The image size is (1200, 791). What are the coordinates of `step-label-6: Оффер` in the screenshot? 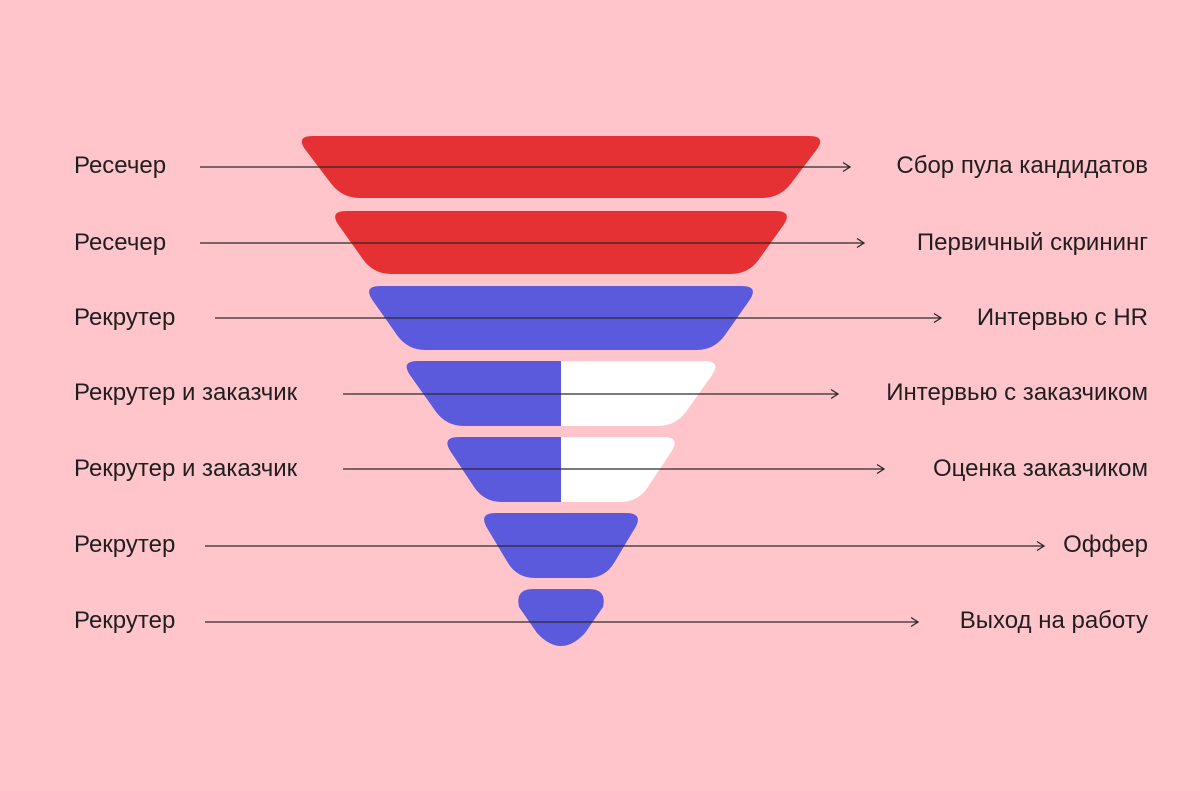 It's located at (1105, 544).